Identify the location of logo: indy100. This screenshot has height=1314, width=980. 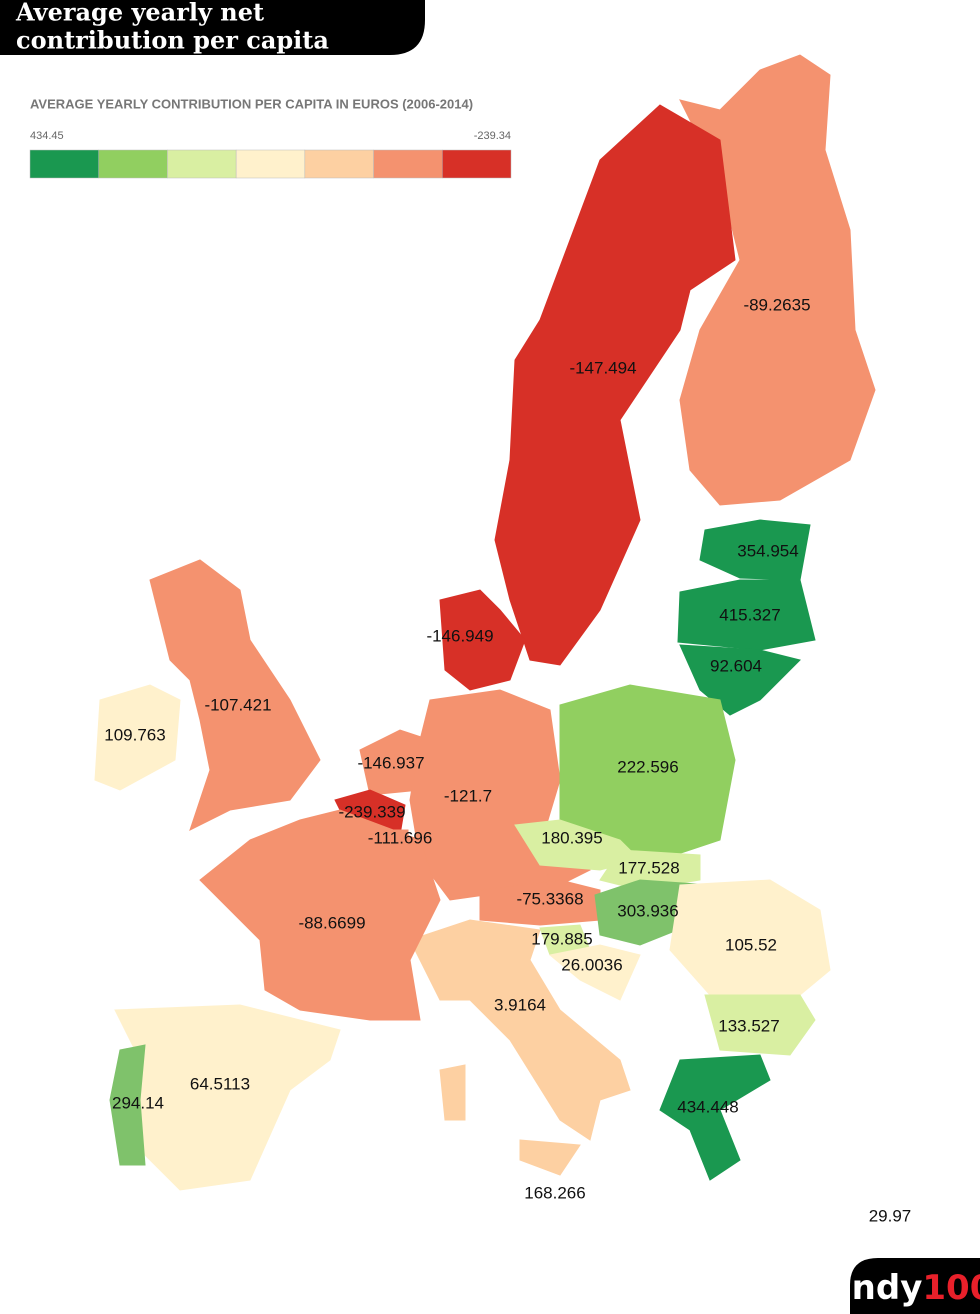
(910, 1288).